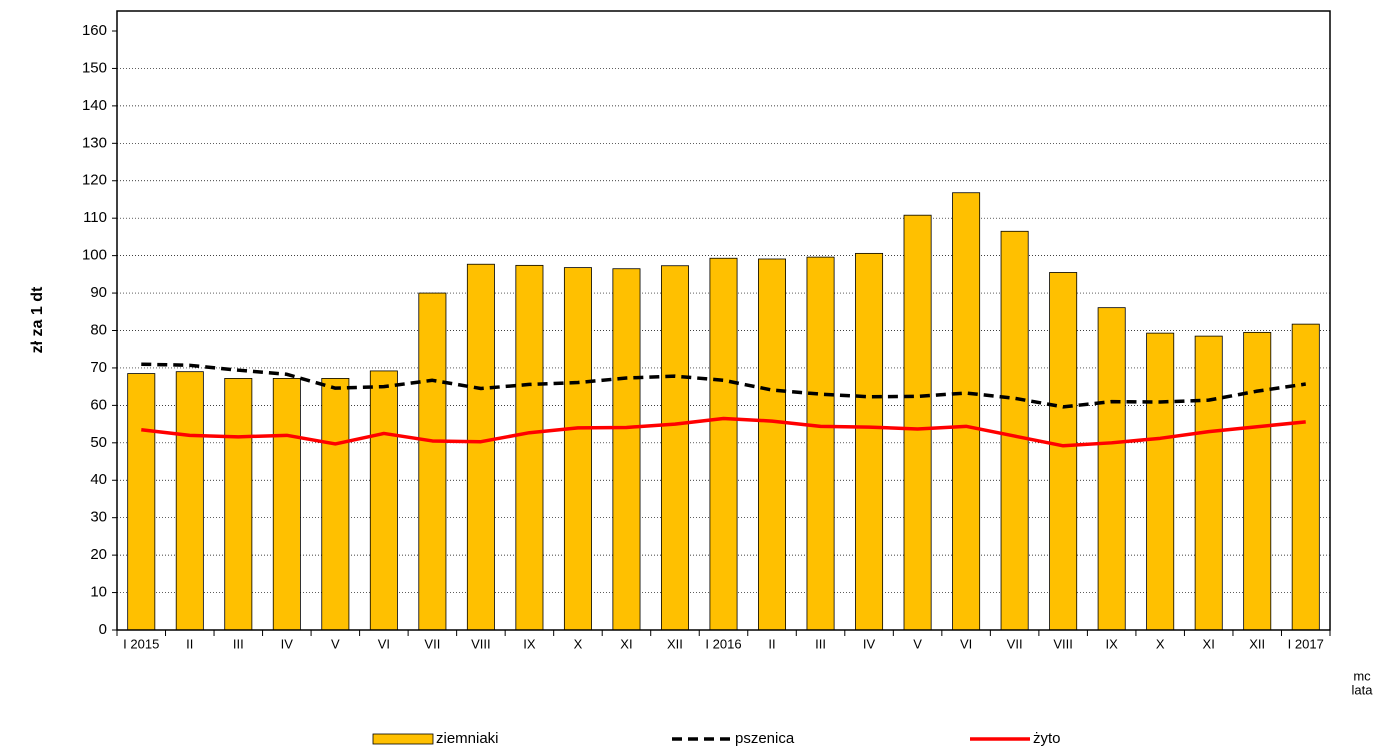 This screenshot has width=1397, height=751. Describe the element at coordinates (98, 404) in the screenshot. I see `y-tick-label: 60` at that location.